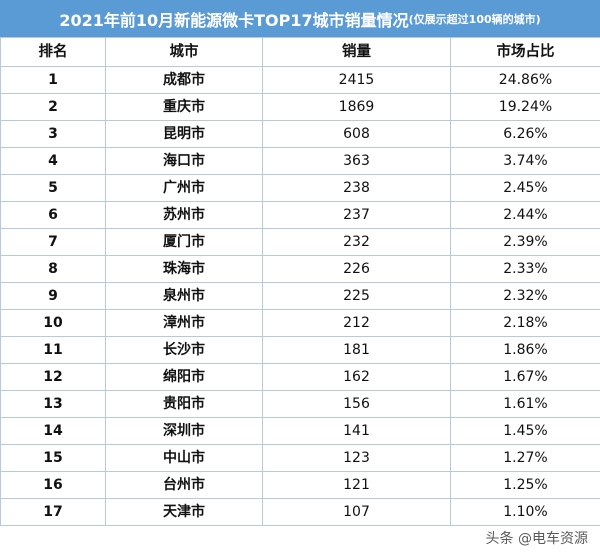  I want to click on cell-city: 苏州市, so click(184, 215).